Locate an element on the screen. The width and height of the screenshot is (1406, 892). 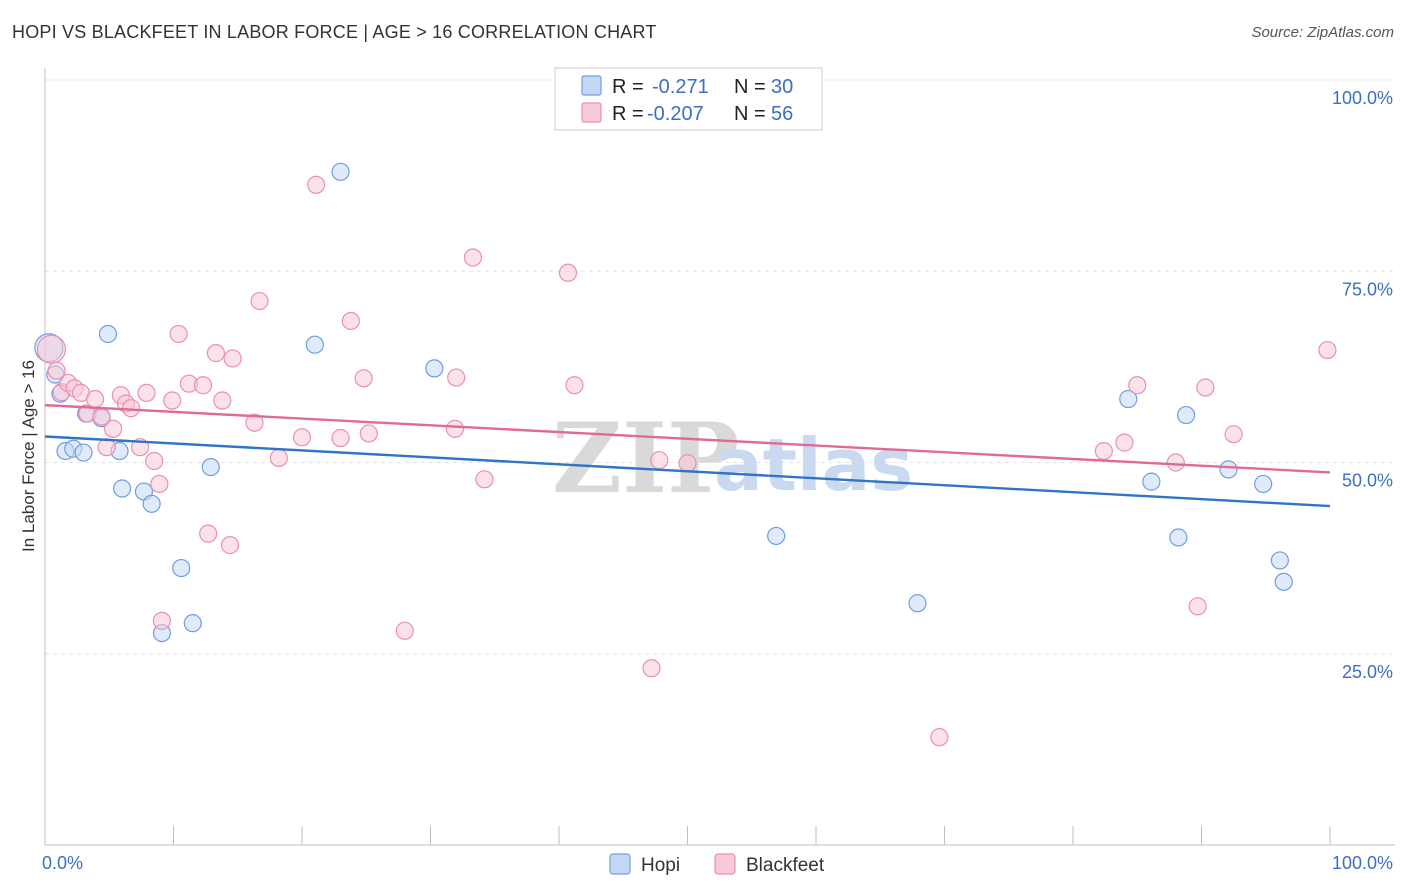
legend-r-value-hopi: -0.271 is located at coordinates (680, 87).